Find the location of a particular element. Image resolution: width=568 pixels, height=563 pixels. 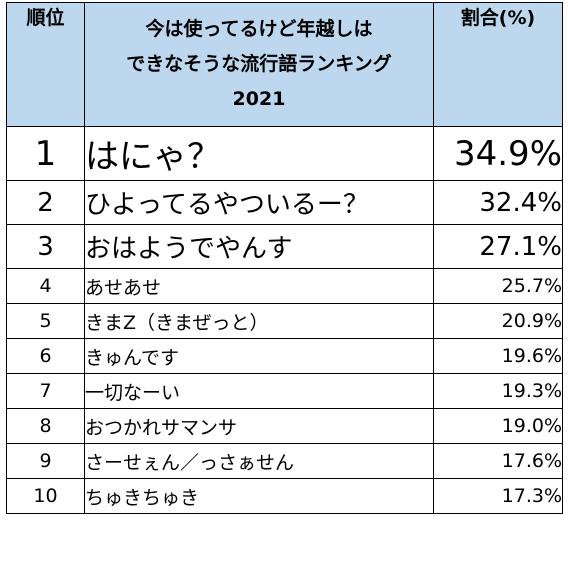

table-row: 6 きゅんです 19.6% is located at coordinates (284, 356).